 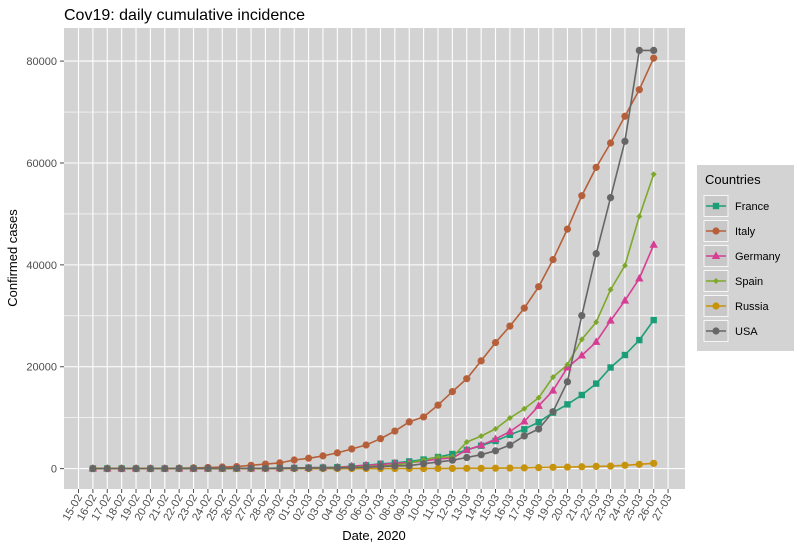 What do you see at coordinates (41, 62) in the screenshot?
I see `y-tick-label: 80000` at bounding box center [41, 62].